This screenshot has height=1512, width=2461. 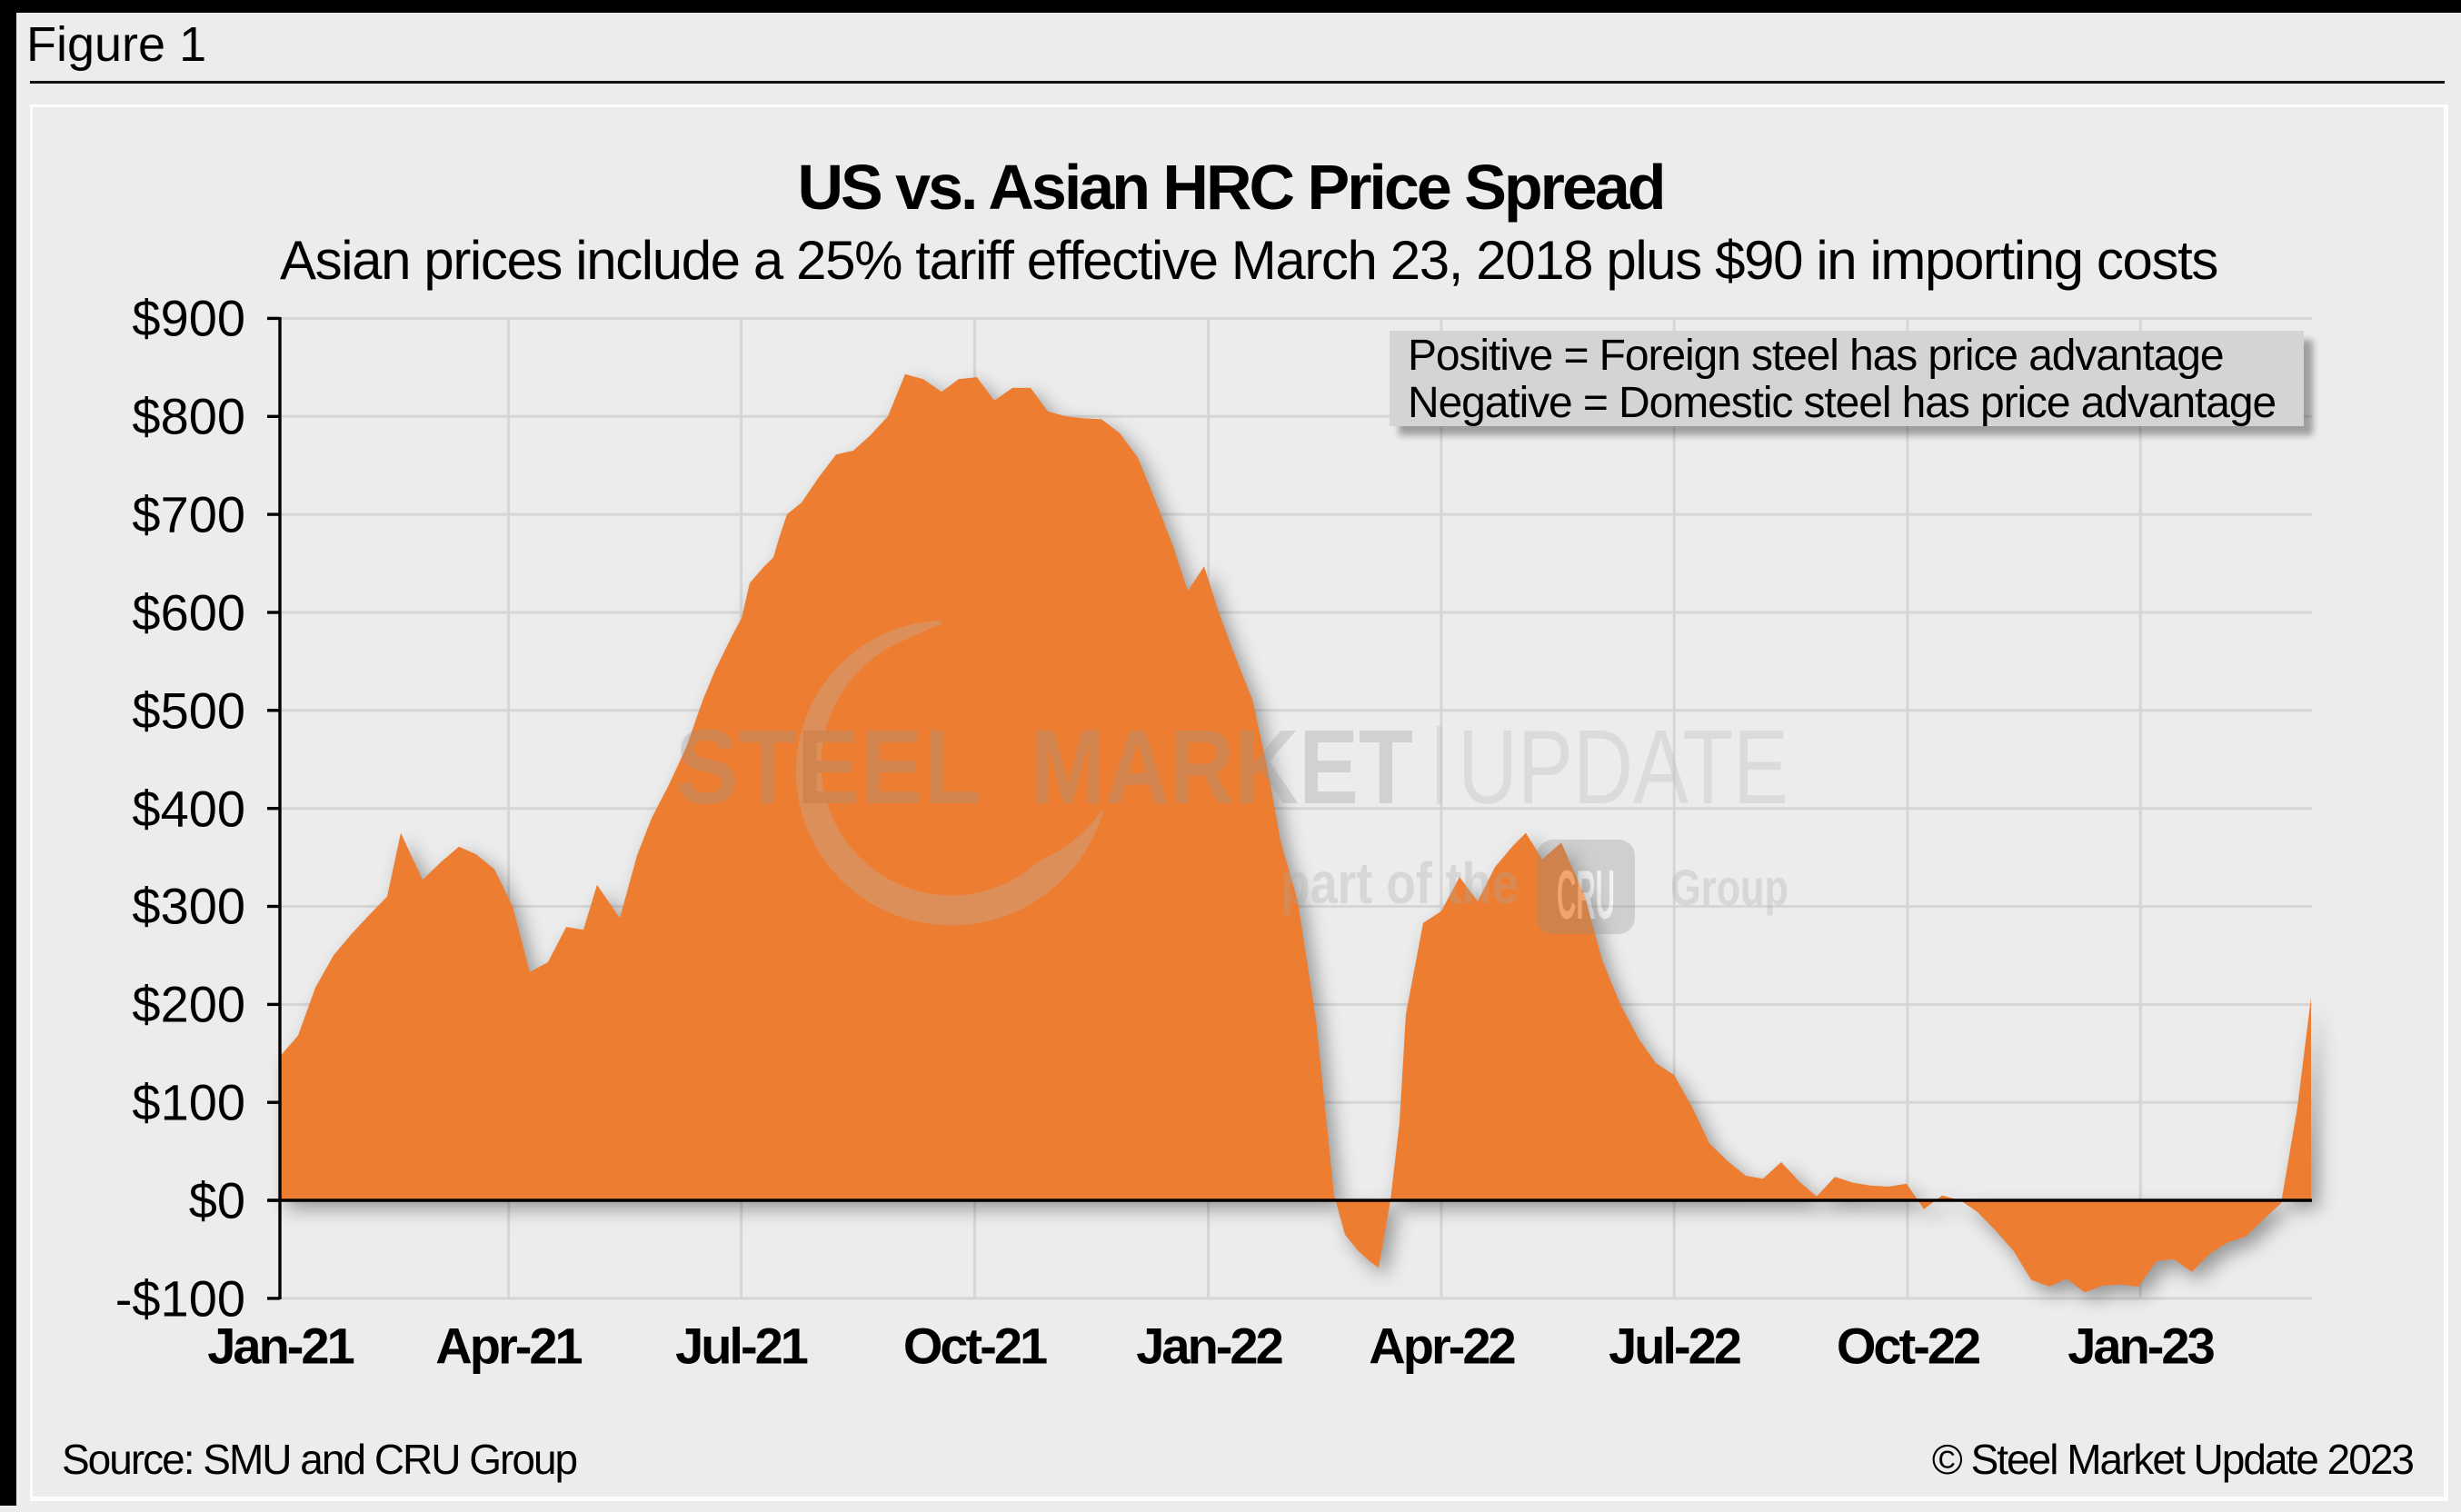 What do you see at coordinates (1623, 767) in the screenshot?
I see `svg-text: UPDATE` at bounding box center [1623, 767].